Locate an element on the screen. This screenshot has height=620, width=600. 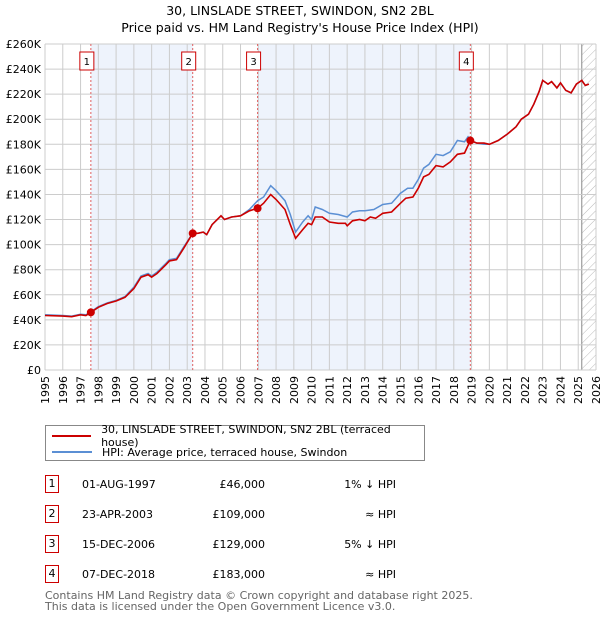
transaction-badge: 3 is located at coordinates (52, 544).